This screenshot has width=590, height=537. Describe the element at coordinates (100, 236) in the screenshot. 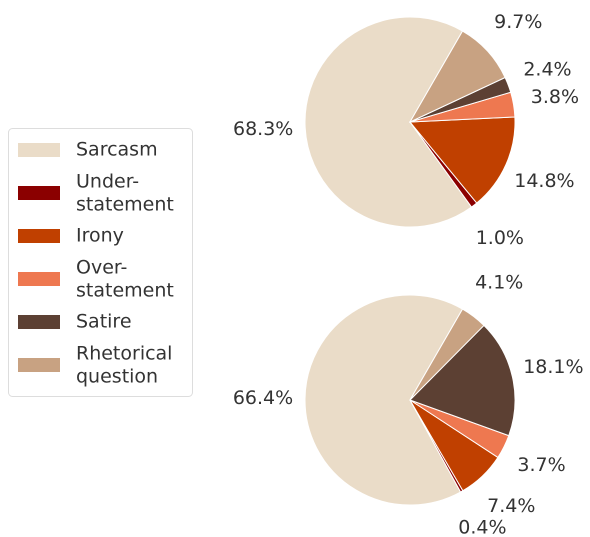

I see `legend-label: Irony` at that location.